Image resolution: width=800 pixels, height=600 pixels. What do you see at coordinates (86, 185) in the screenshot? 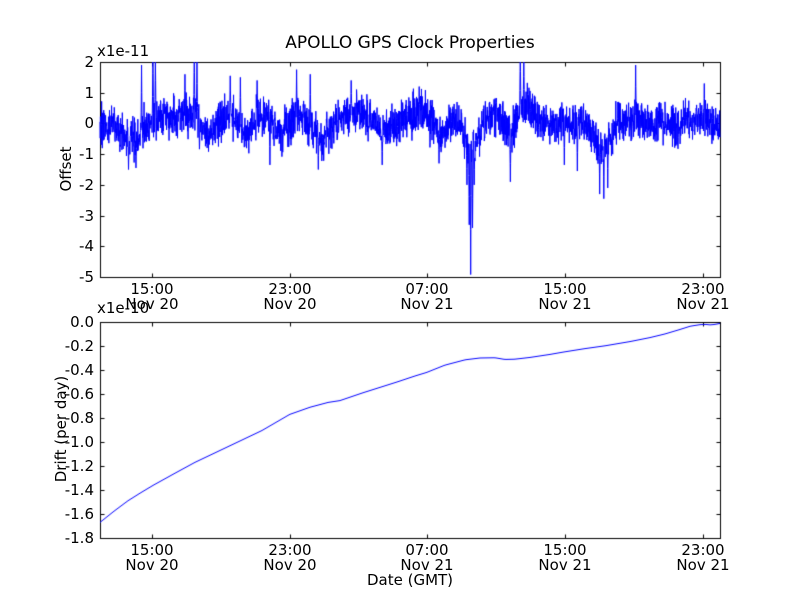
I see `y-tick-label: -2` at bounding box center [86, 185].